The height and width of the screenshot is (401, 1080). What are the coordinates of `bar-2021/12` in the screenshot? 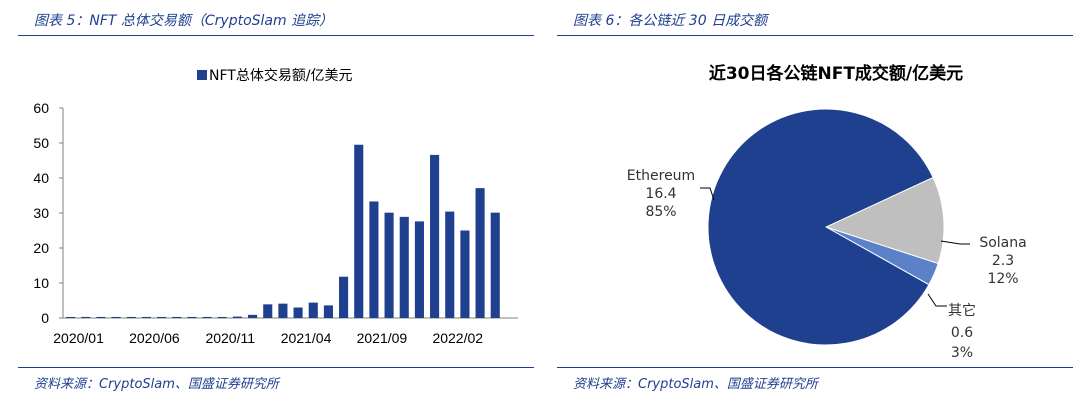 It's located at (419, 269).